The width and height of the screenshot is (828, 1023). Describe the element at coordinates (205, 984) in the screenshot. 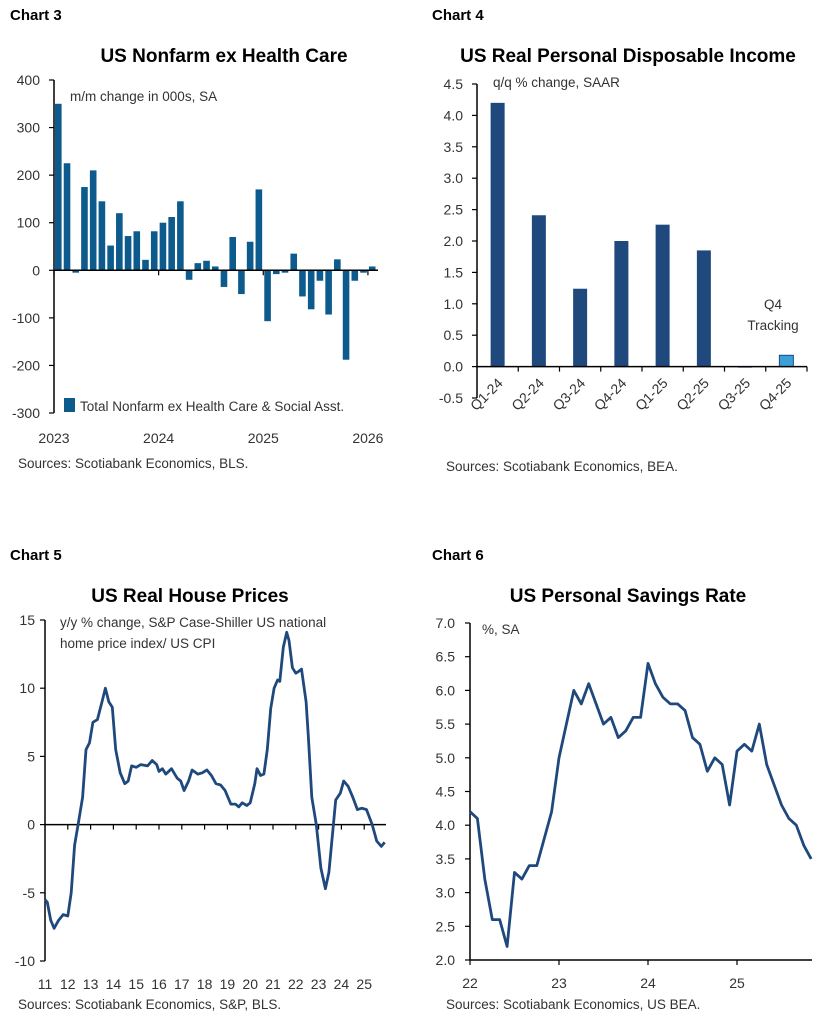

I see `x-tick-label: 18` at that location.